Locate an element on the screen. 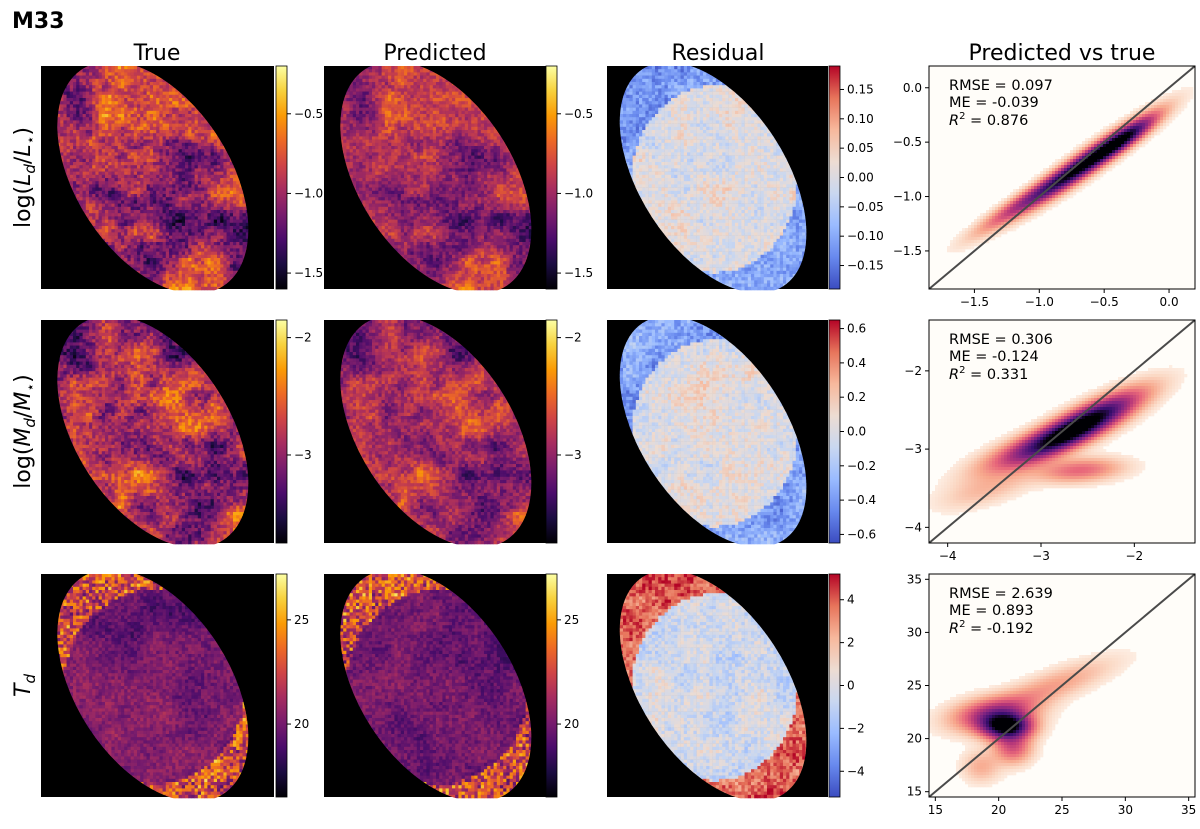  y-tick-label: 35 is located at coordinates (914, 579).